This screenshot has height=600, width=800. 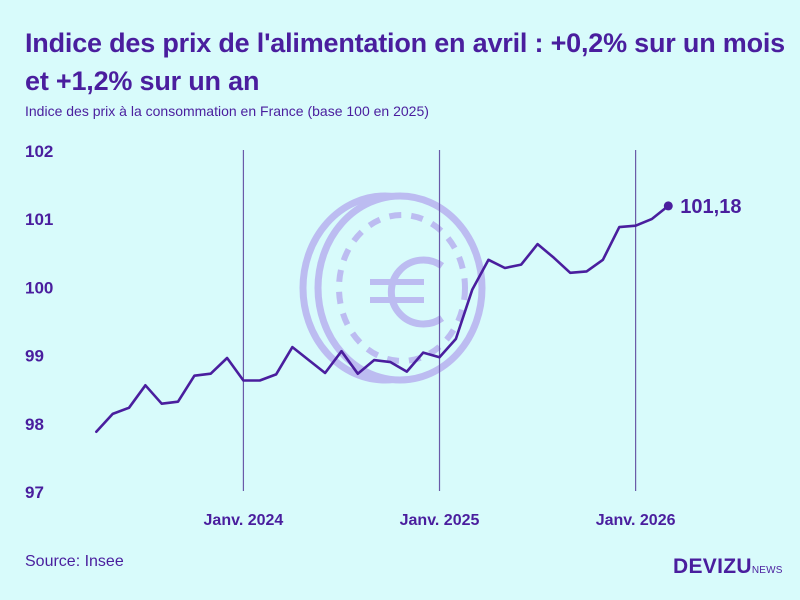 I want to click on y-tick-label: 102, so click(x=39, y=151).